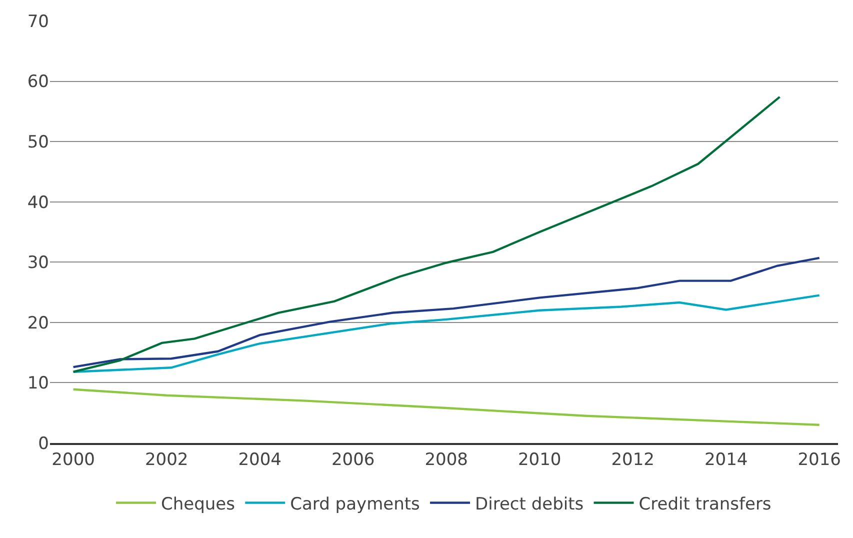 This screenshot has height=538, width=853. I want to click on x-tick-label: 2014, so click(726, 460).